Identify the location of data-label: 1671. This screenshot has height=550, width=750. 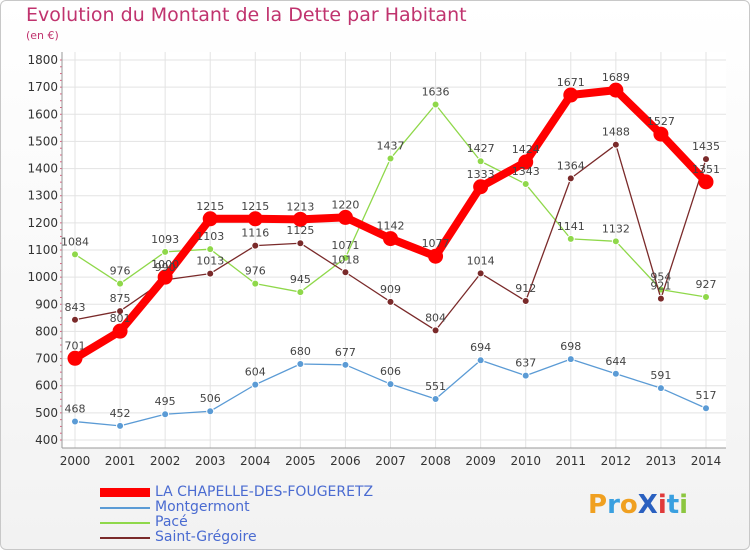
(571, 82).